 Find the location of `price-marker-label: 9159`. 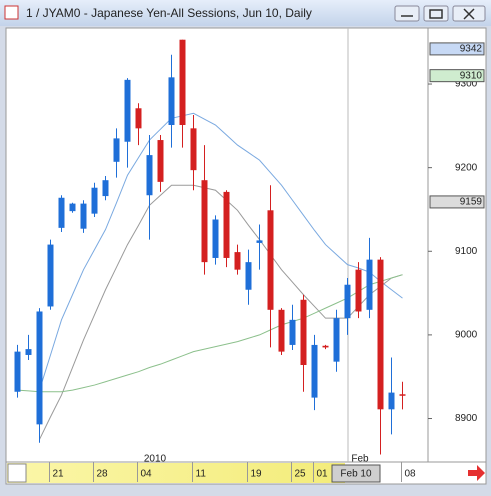

price-marker-label: 9159 is located at coordinates (471, 202).